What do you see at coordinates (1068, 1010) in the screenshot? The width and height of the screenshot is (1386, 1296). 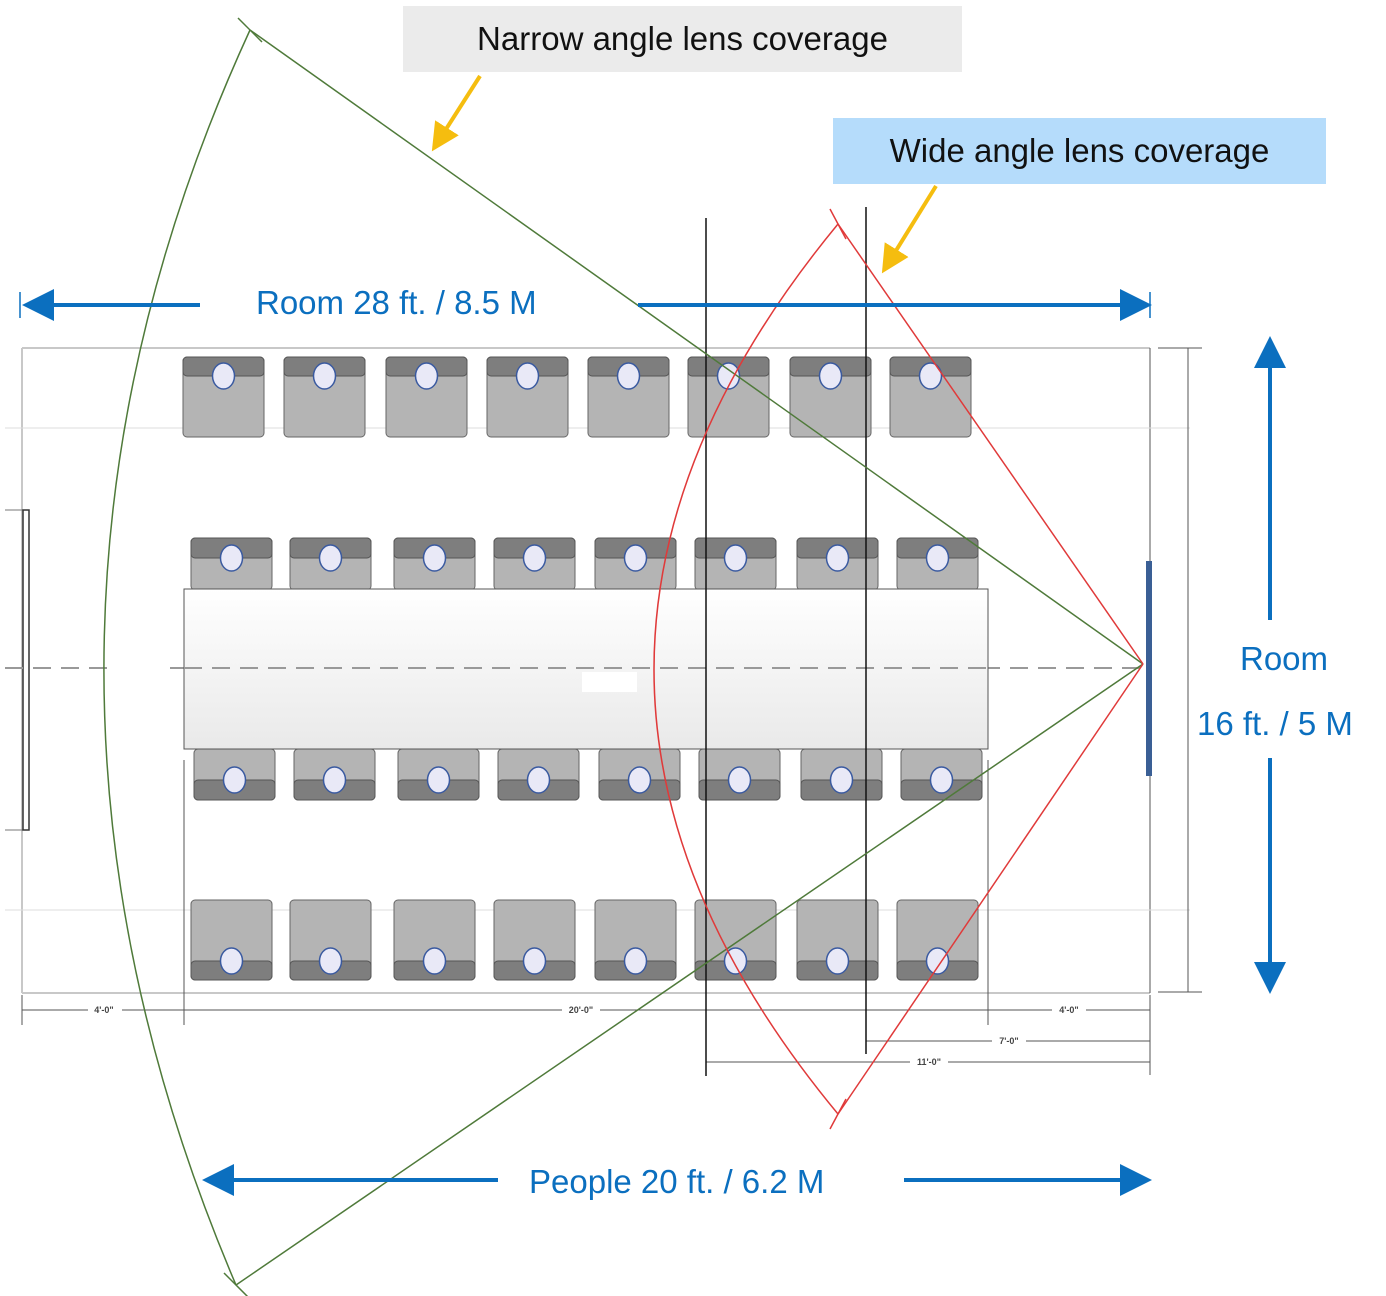 I see `dim-right-label: 4'-0"` at bounding box center [1068, 1010].